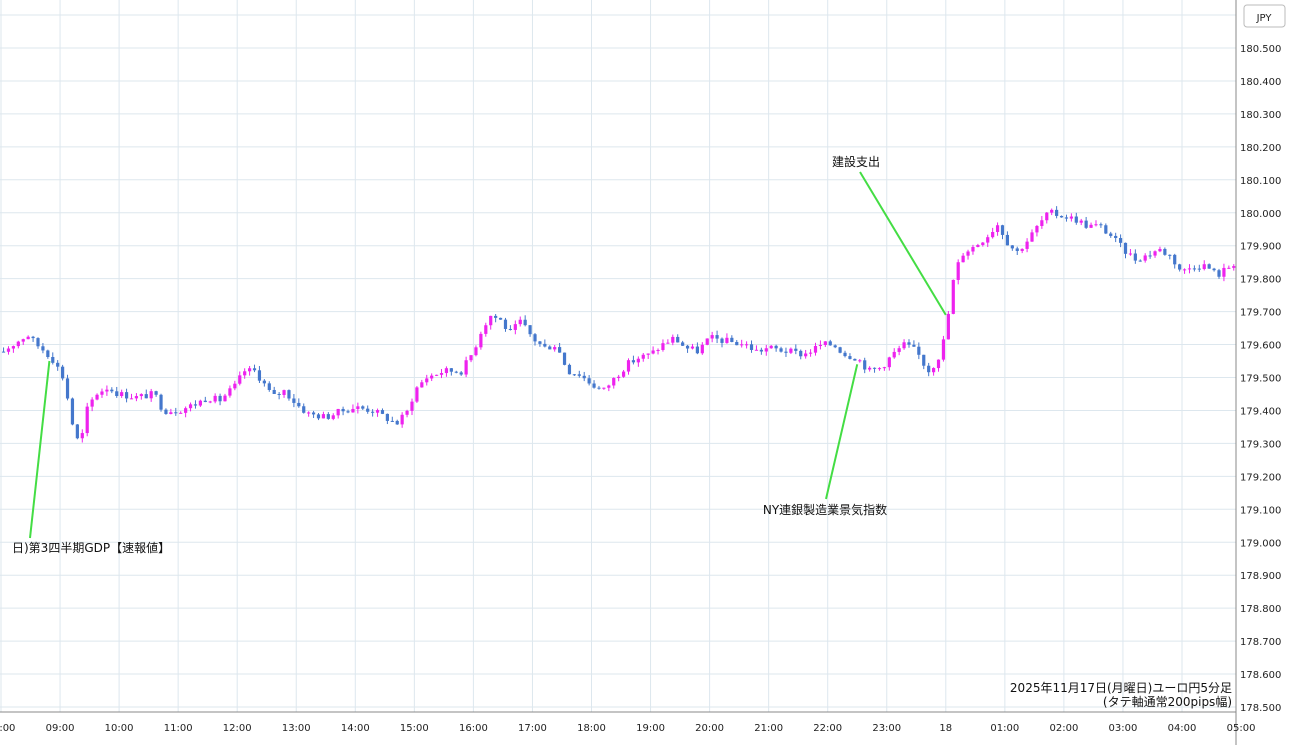  What do you see at coordinates (1063, 728) in the screenshot?
I see `x-tick-label: 02:00` at bounding box center [1063, 728].